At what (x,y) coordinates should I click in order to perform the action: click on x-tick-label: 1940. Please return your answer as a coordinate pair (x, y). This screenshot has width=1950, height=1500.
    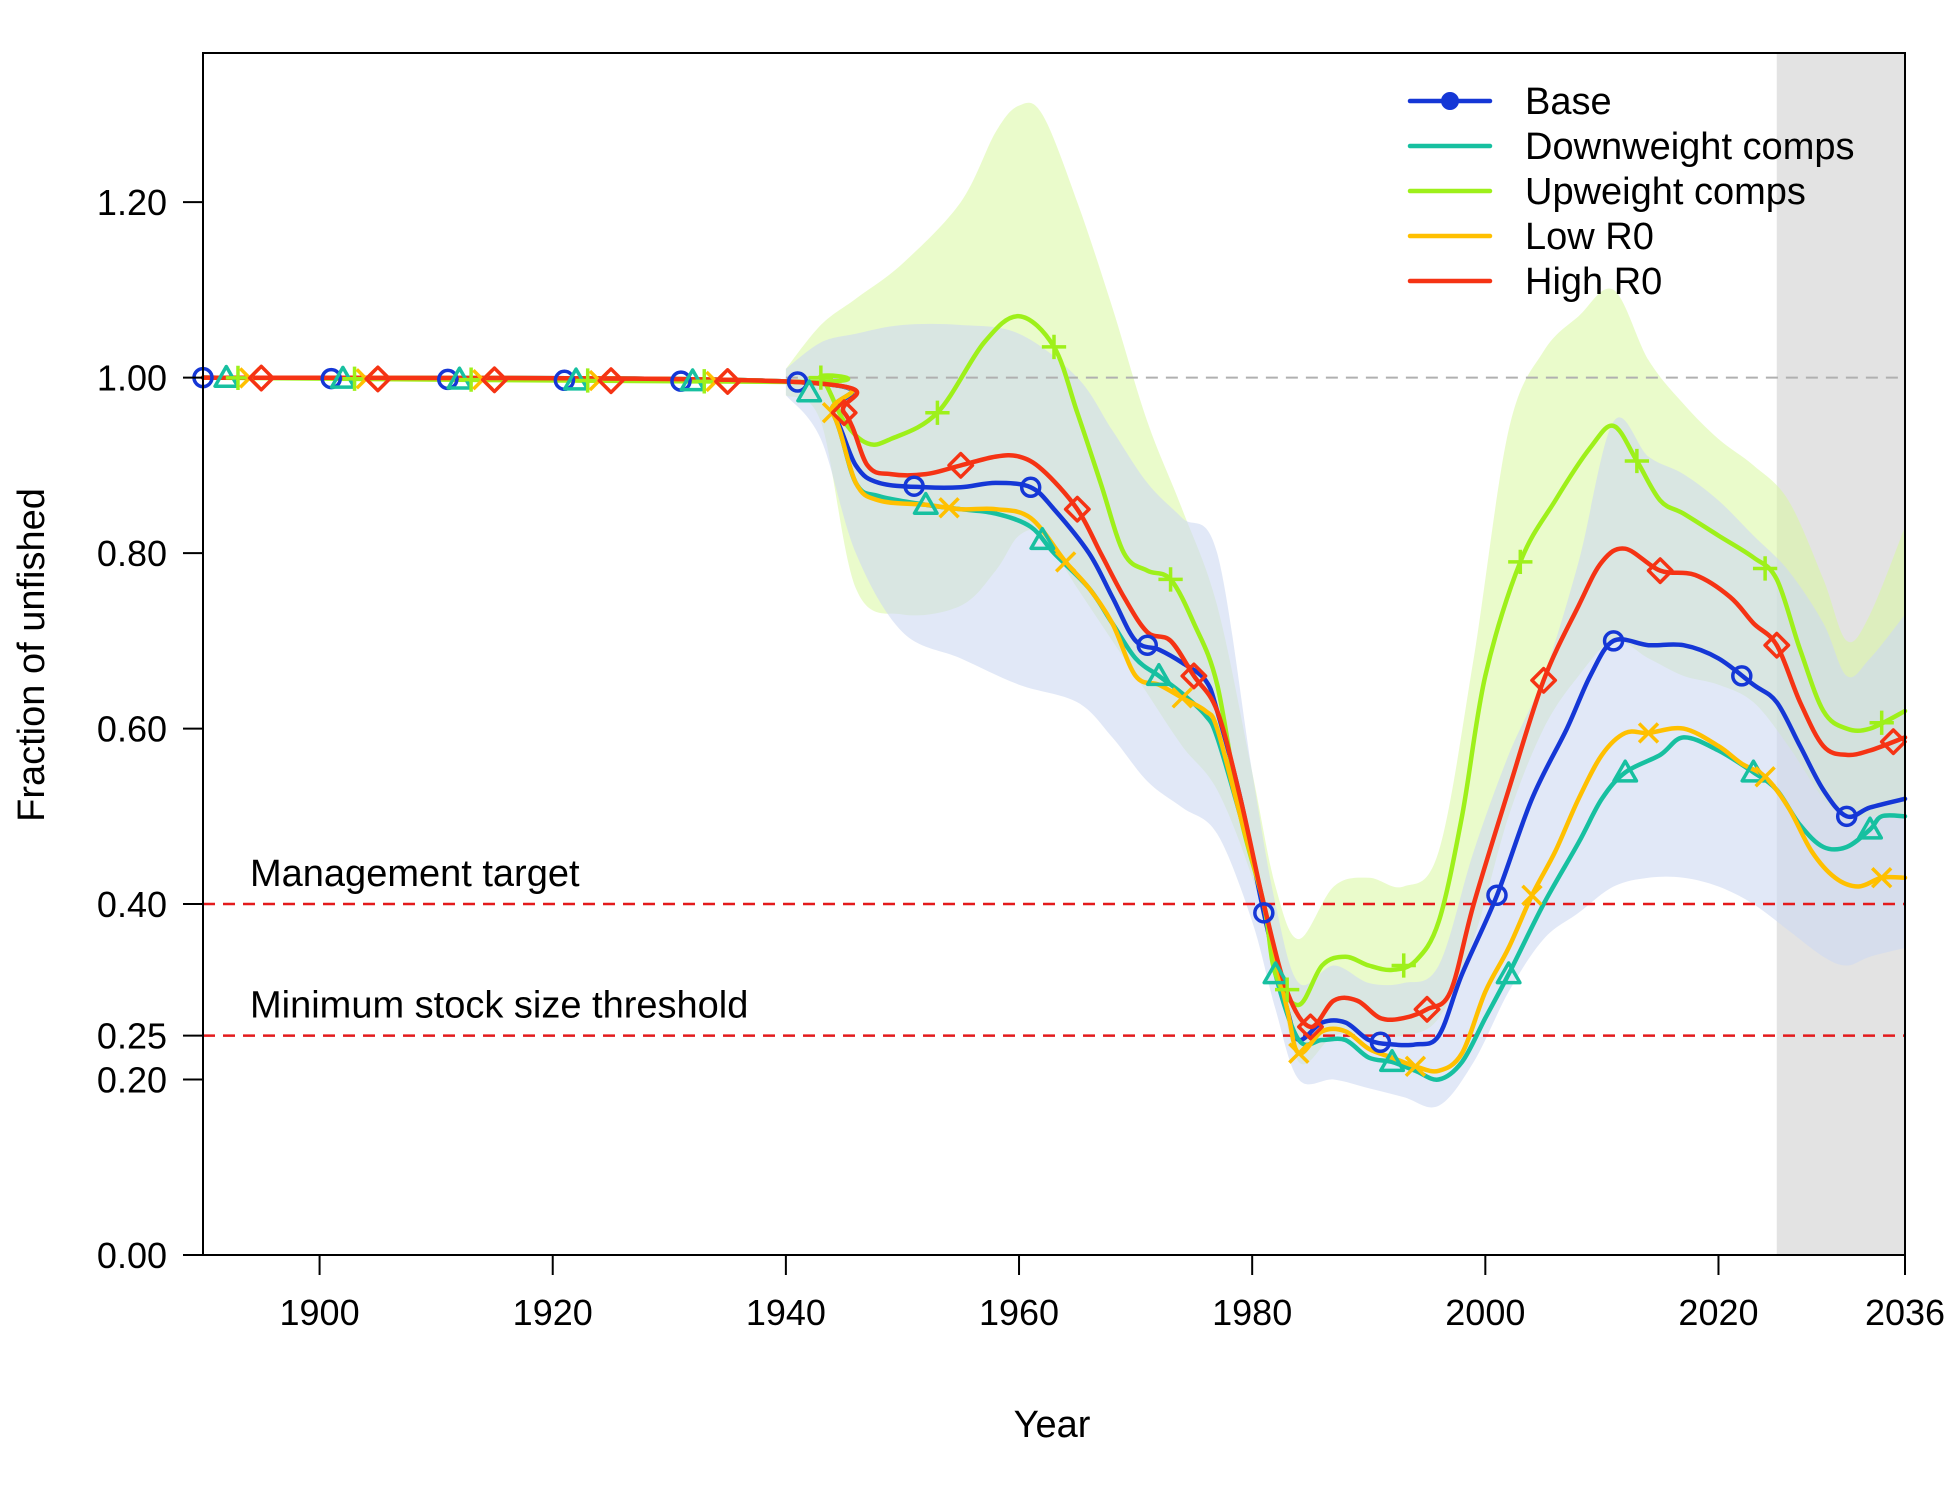
    Looking at the image, I should click on (786, 1312).